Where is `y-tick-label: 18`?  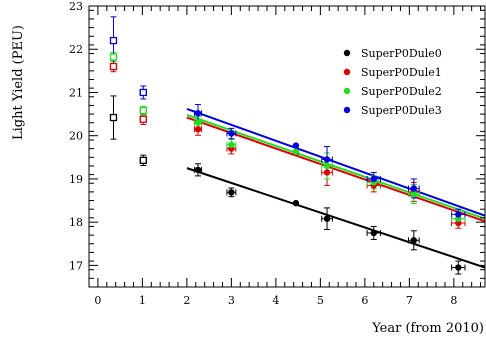 y-tick-label: 18 is located at coordinates (76, 222).